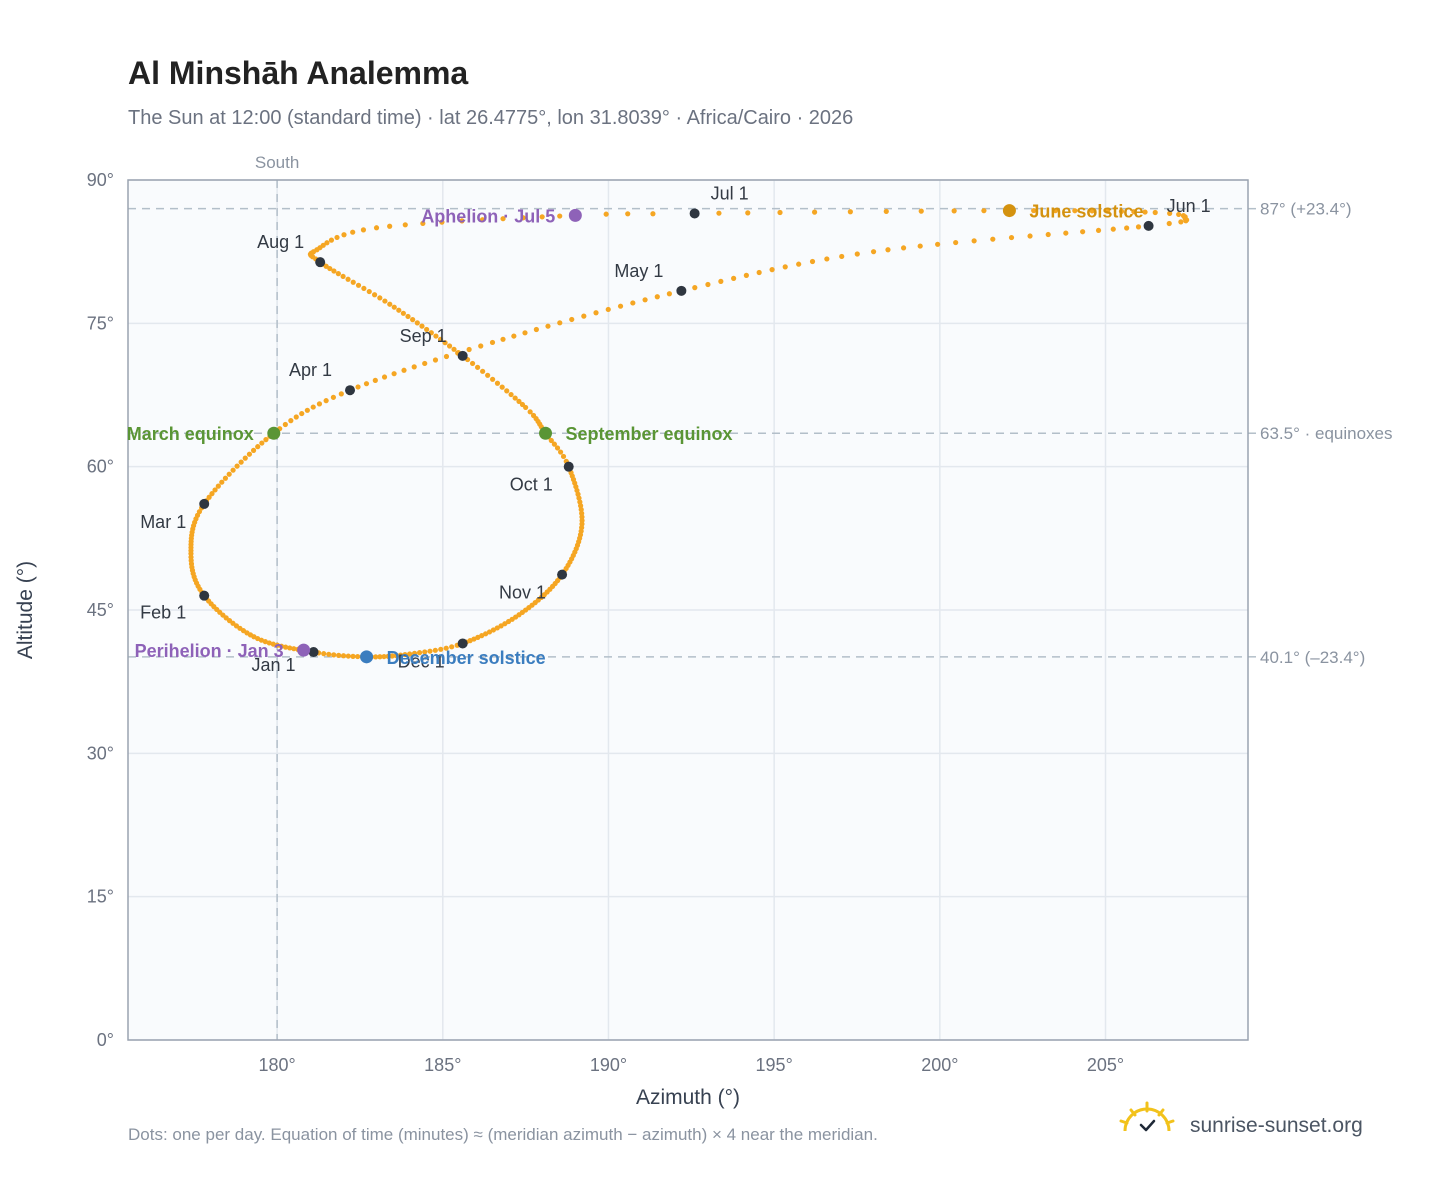 The height and width of the screenshot is (1188, 1448). I want to click on month-label: Nov 1, so click(522, 593).